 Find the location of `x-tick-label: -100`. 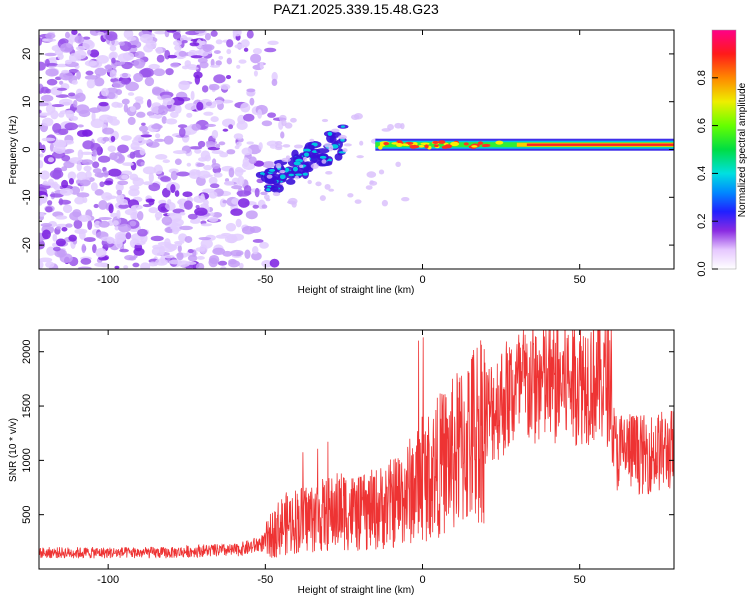

x-tick-label: -100 is located at coordinates (108, 580).